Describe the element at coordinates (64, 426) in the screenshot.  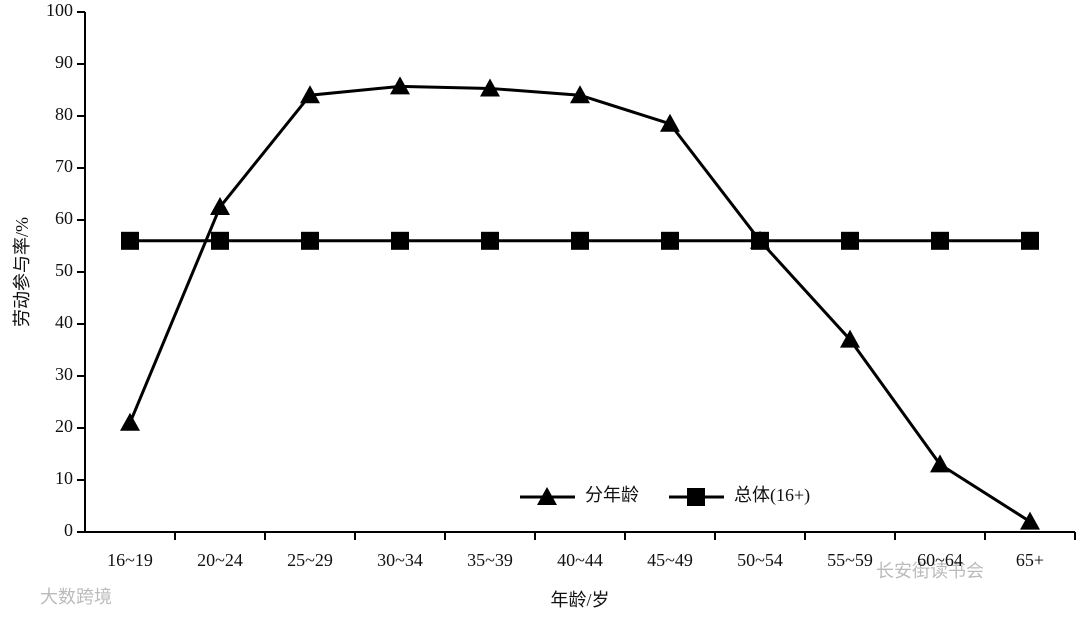
I see `y-tick-label: 20` at that location.